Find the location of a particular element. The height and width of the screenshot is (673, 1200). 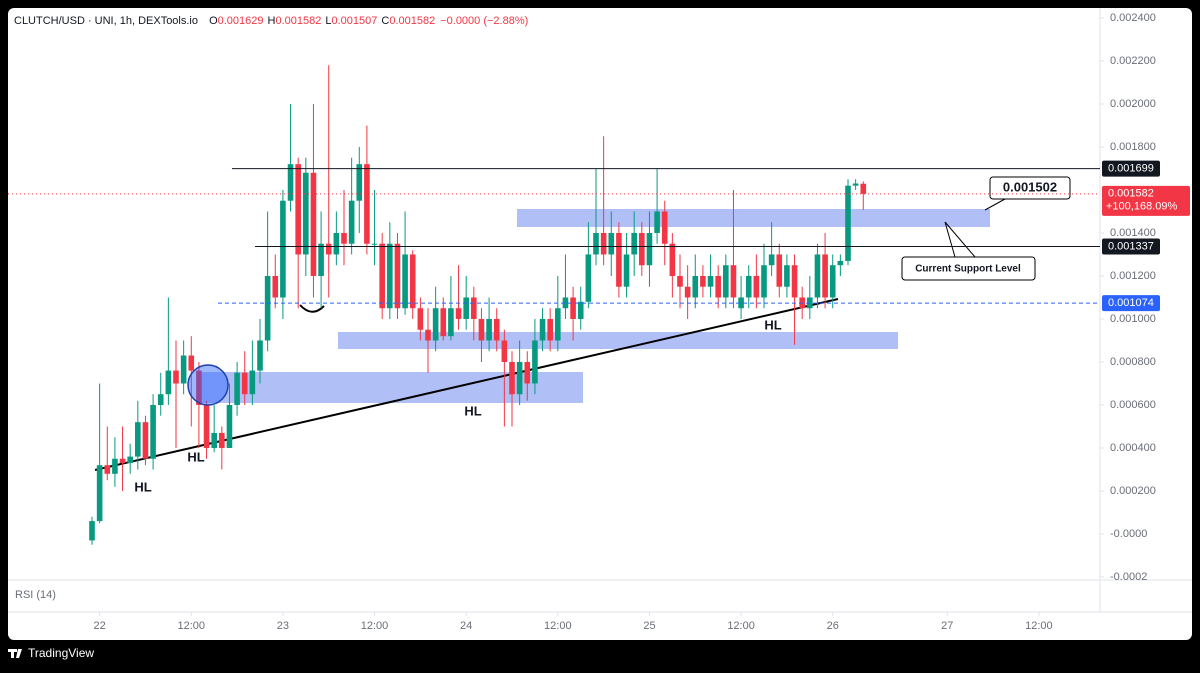

ohlc-label: O is located at coordinates (213, 21).